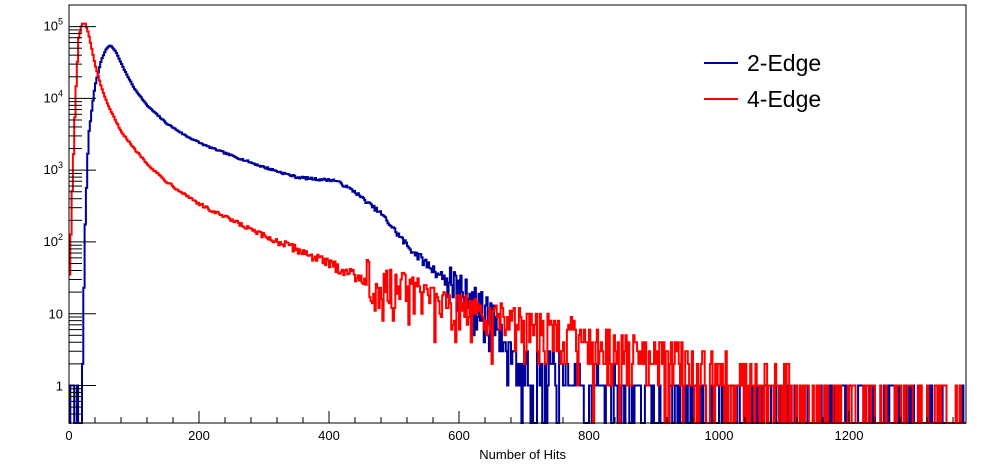  I want to click on y-tick-label: 10³, so click(53, 168).